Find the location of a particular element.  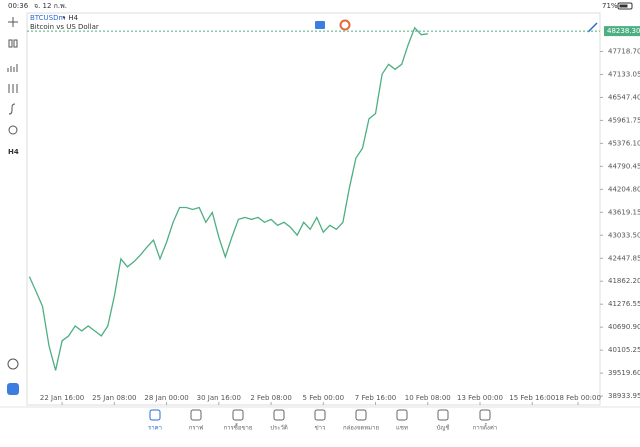

nav-label: การซื้อขาย is located at coordinates (238, 427).